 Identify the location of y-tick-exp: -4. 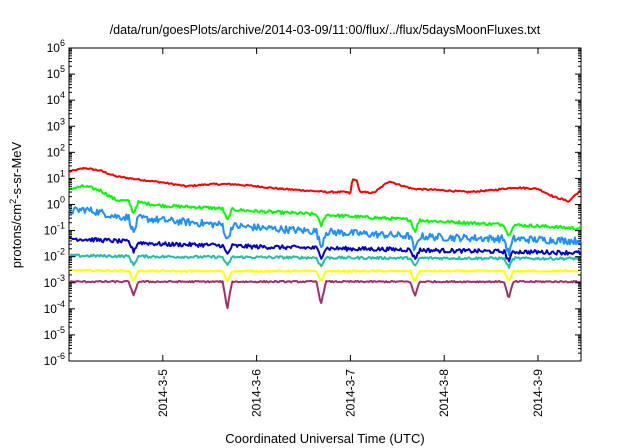
(61, 304).